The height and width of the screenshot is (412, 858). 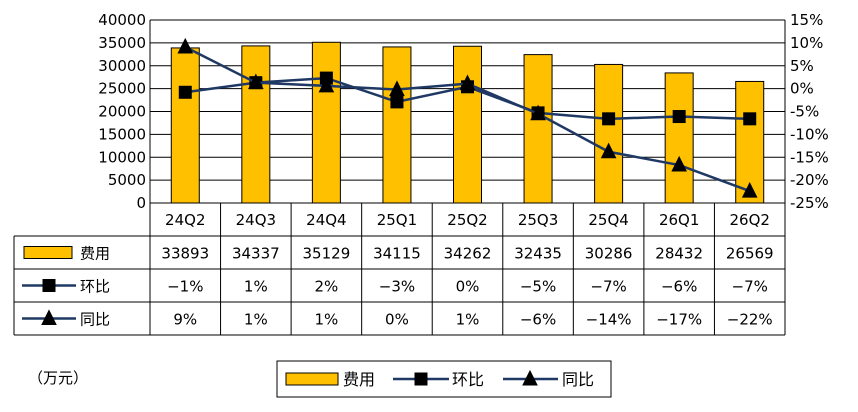 What do you see at coordinates (122, 43) in the screenshot?
I see `left-tick-label: 35000` at bounding box center [122, 43].